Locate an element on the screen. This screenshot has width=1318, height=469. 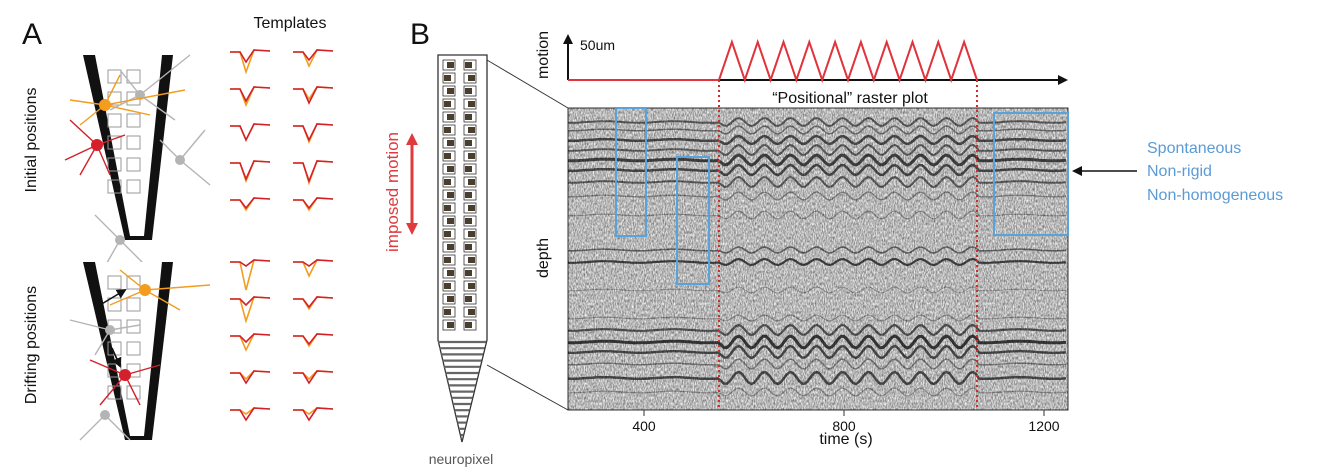
probe-drifting is located at coordinates (128, 351).